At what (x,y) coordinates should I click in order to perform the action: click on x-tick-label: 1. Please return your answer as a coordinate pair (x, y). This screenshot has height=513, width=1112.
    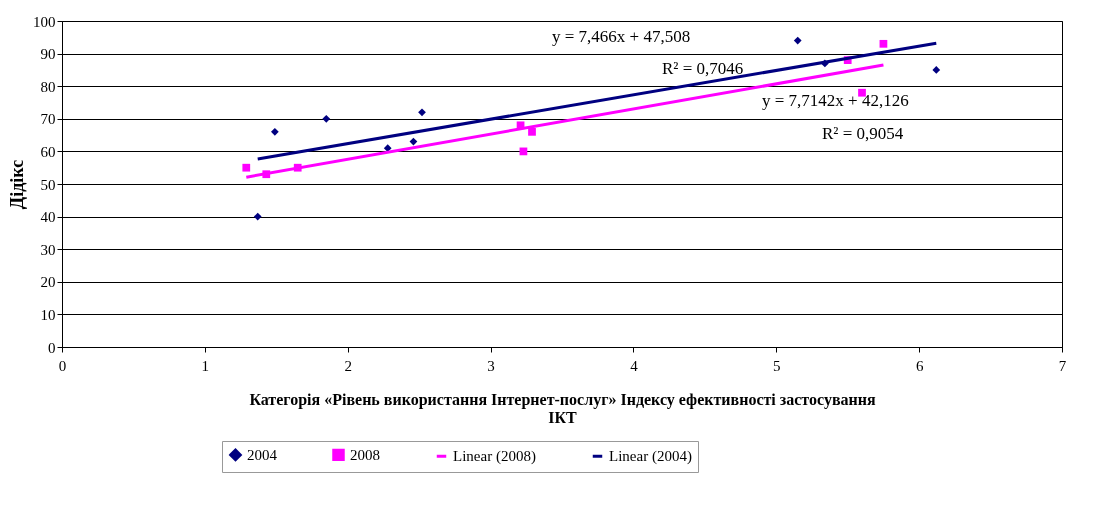
    Looking at the image, I should click on (205, 365).